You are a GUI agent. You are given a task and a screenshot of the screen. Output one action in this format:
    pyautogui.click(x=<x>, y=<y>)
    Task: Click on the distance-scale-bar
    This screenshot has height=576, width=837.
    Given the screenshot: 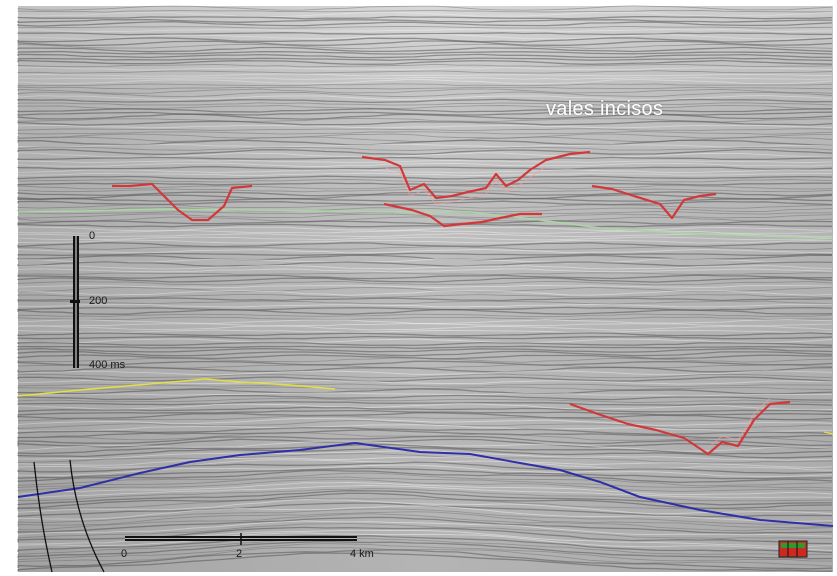 What is the action you would take?
    pyautogui.click(x=241, y=539)
    